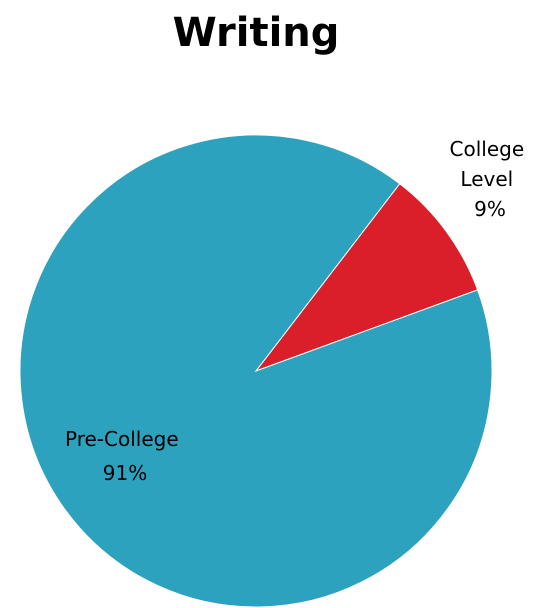 The height and width of the screenshot is (608, 546). I want to click on slice-label-pre-college: Pre-College 91%, so click(125, 456).